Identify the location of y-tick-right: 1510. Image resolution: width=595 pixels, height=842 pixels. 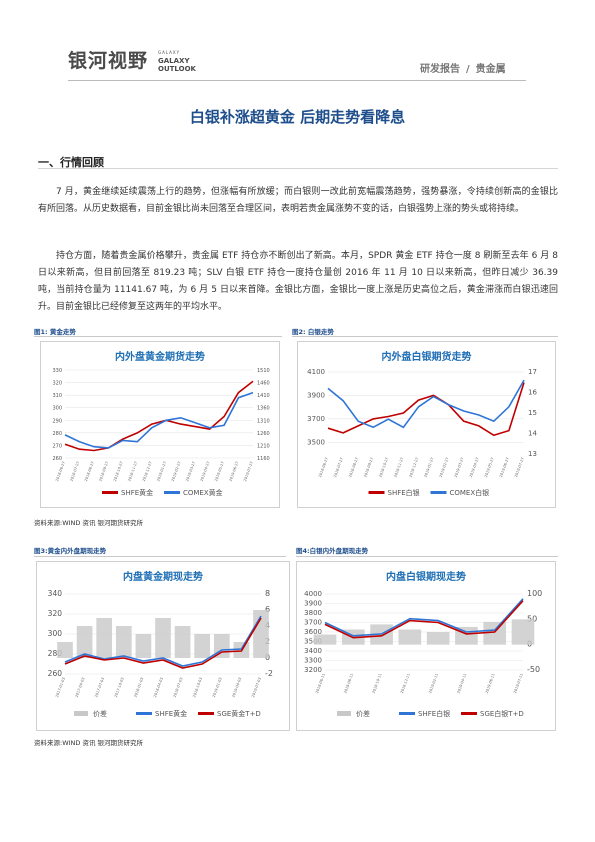
(263, 371).